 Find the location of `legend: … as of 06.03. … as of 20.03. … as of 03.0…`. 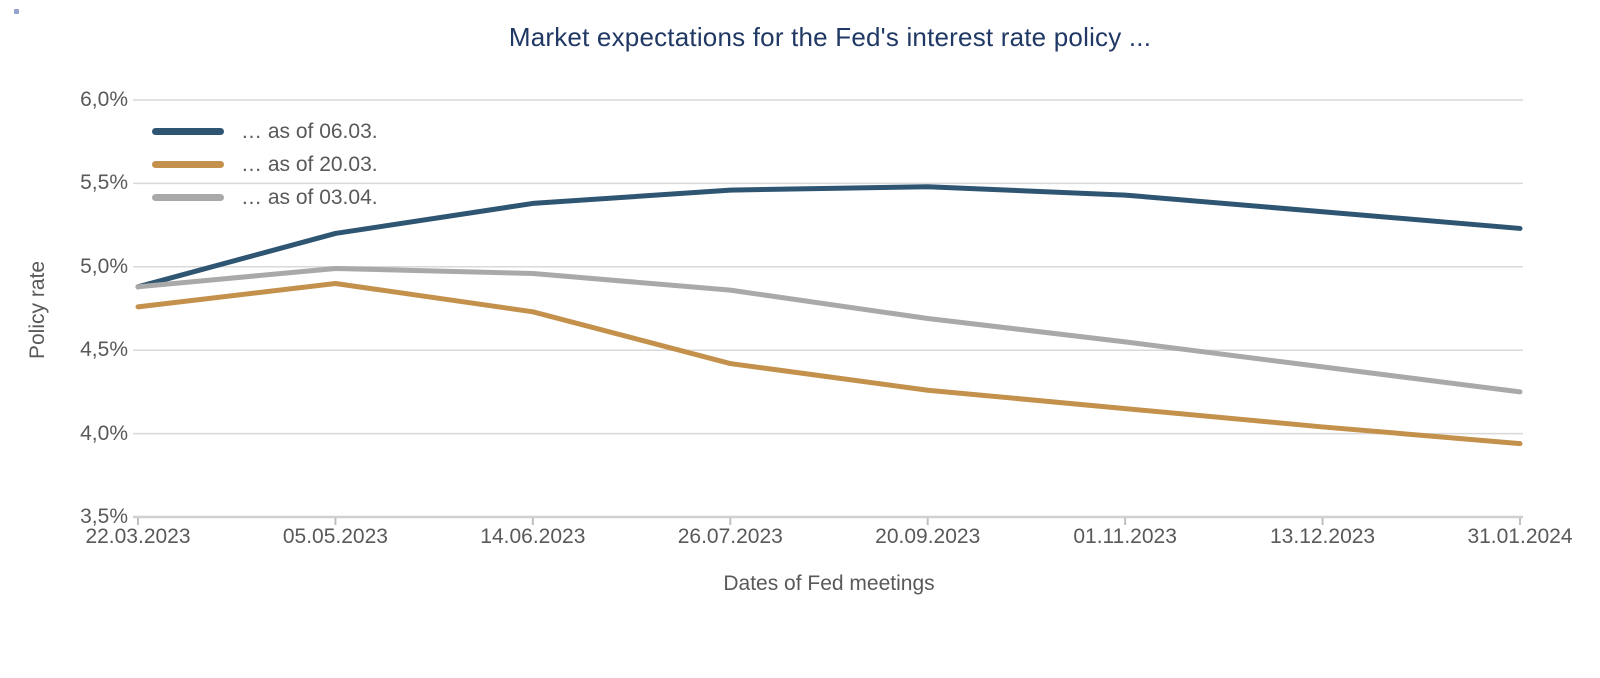

legend: … as of 06.03. … as of 20.03. … as of 03.0… is located at coordinates (265, 164).